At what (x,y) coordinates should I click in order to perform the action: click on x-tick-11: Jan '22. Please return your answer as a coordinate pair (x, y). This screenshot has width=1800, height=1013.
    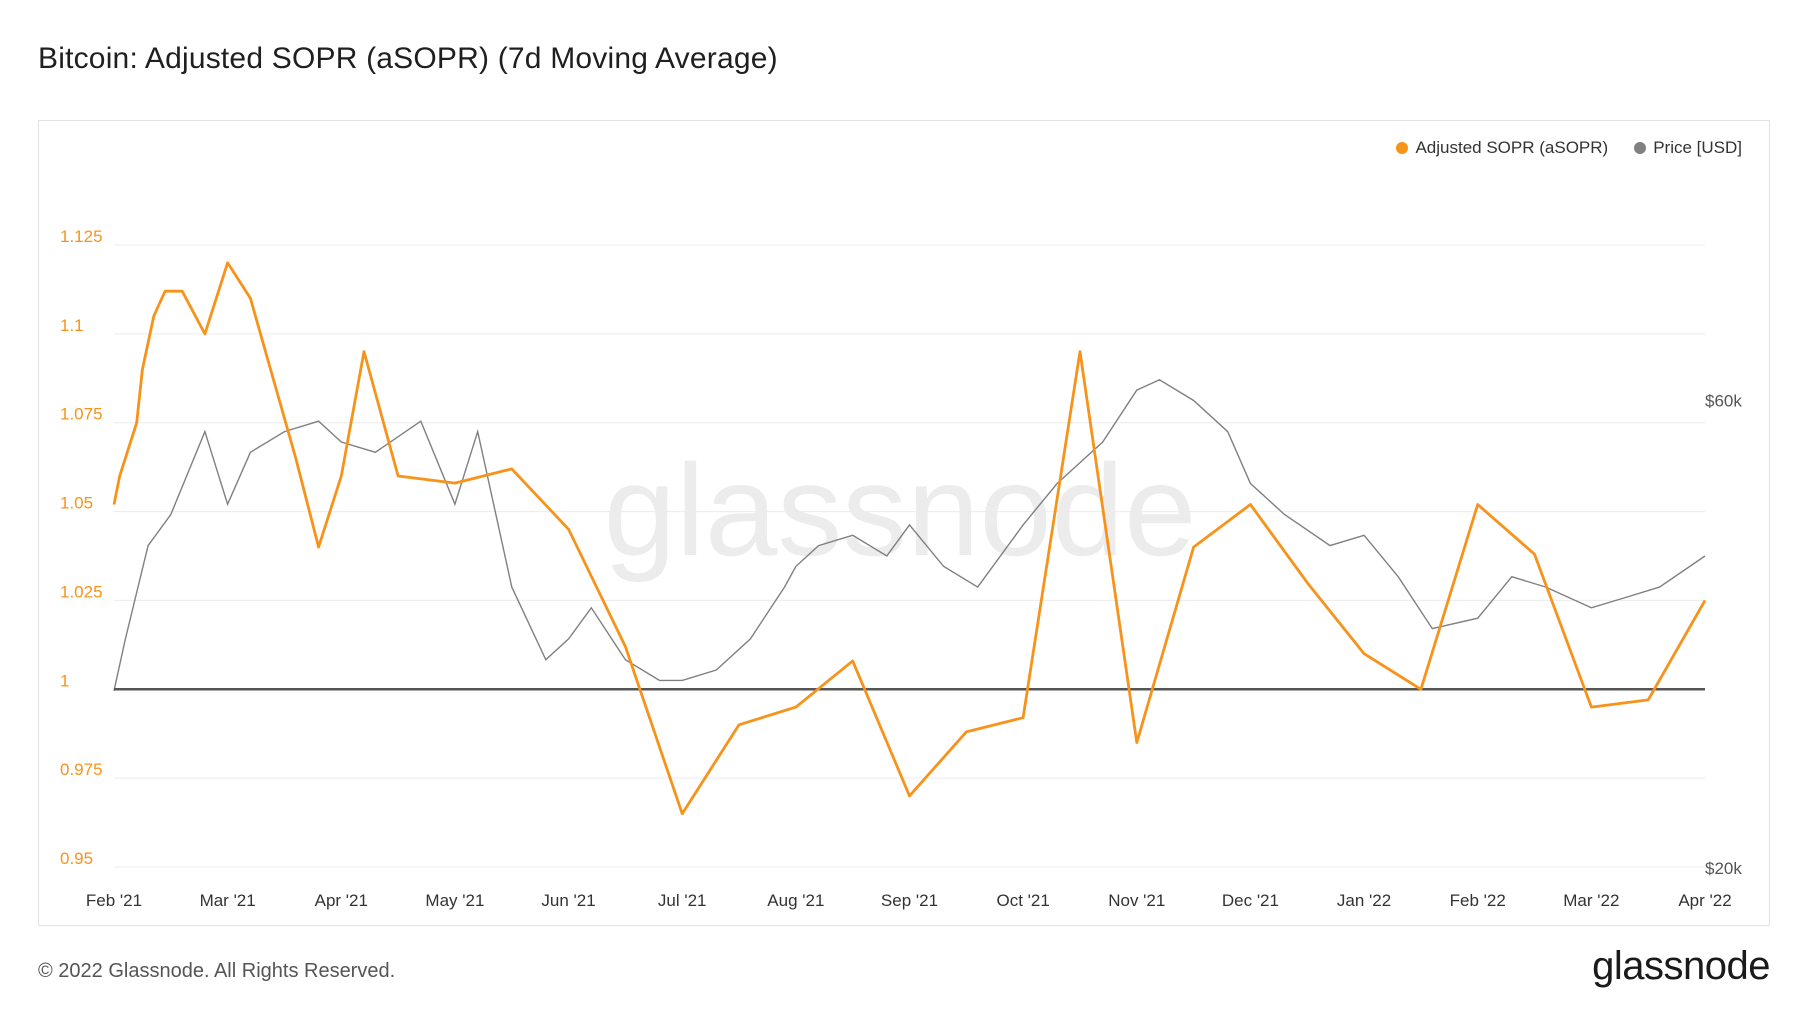
    Looking at the image, I should click on (1364, 900).